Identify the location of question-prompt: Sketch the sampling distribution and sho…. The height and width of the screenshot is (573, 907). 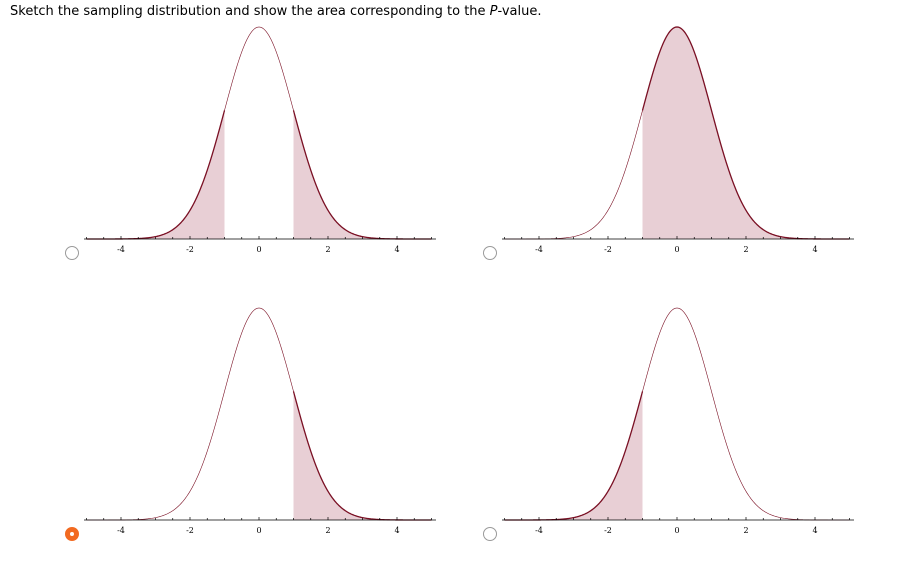
(275, 11).